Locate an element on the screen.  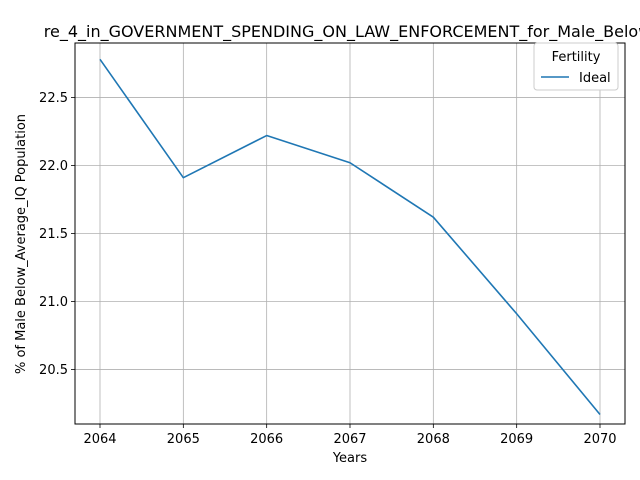
y-tick-label: 22.5 is located at coordinates (53, 98).